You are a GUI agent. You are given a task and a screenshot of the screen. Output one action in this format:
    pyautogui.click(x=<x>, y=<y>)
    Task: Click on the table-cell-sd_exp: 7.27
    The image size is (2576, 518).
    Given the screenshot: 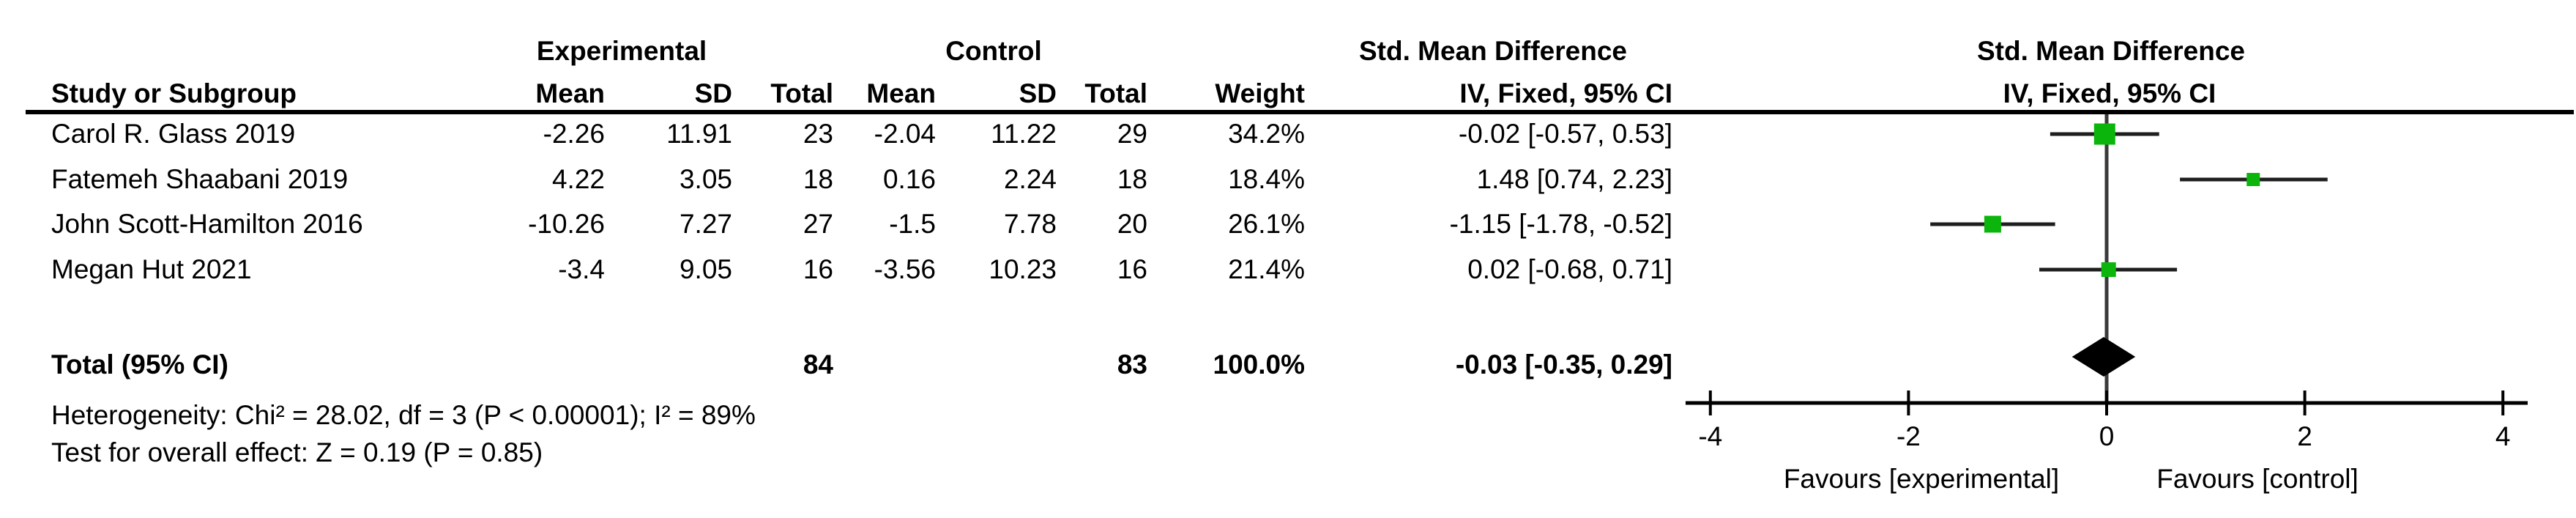 What is the action you would take?
    pyautogui.click(x=705, y=224)
    